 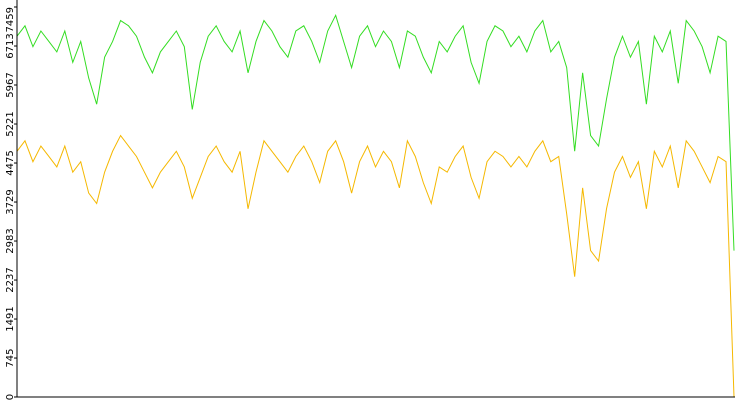 What do you see at coordinates (10, 279) in the screenshot?
I see `y-tick-label: 2237` at bounding box center [10, 279].